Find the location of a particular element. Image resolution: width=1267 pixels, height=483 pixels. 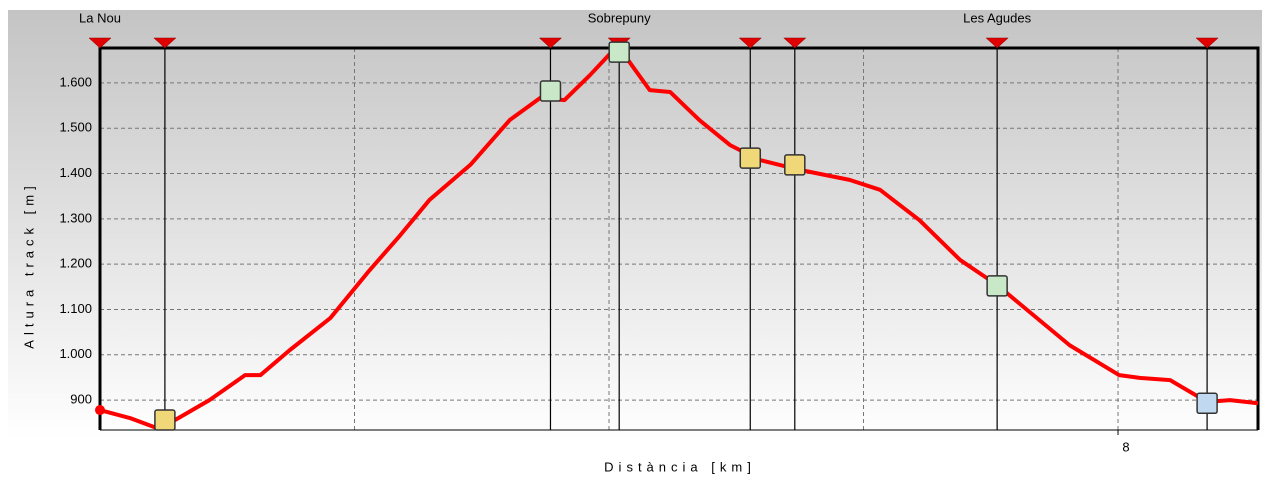

y-tick-label: 1.400 is located at coordinates (75, 172).